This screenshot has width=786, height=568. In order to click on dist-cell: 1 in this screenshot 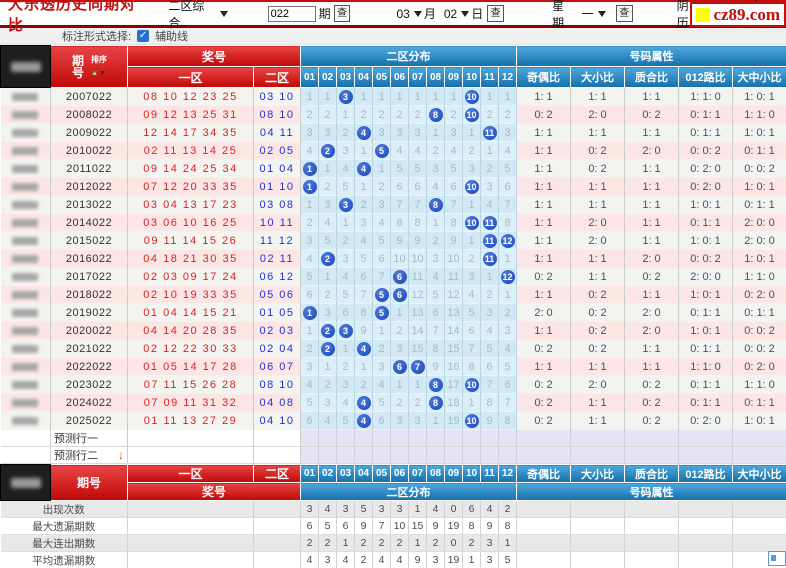, I will do `click(418, 384)`.